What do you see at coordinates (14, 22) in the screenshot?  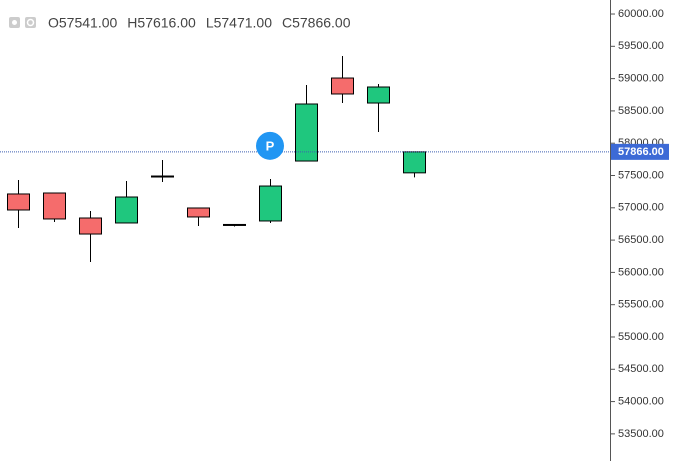 I see `eye-icon-pupil` at bounding box center [14, 22].